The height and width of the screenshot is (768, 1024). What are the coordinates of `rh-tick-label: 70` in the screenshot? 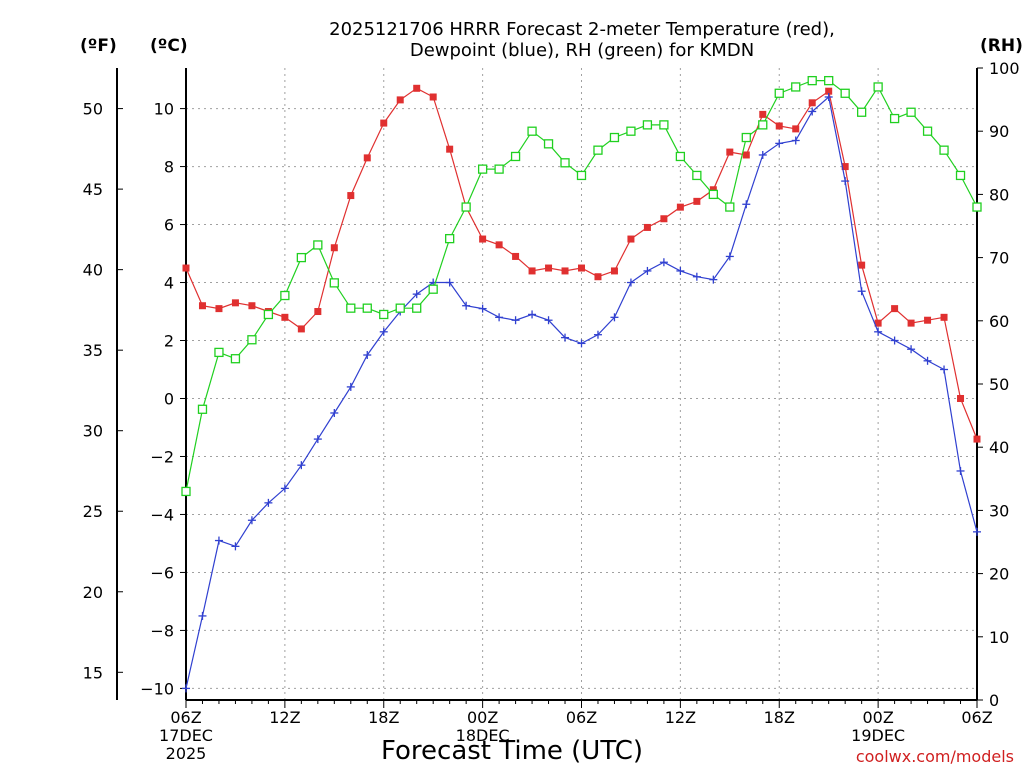 It's located at (999, 258).